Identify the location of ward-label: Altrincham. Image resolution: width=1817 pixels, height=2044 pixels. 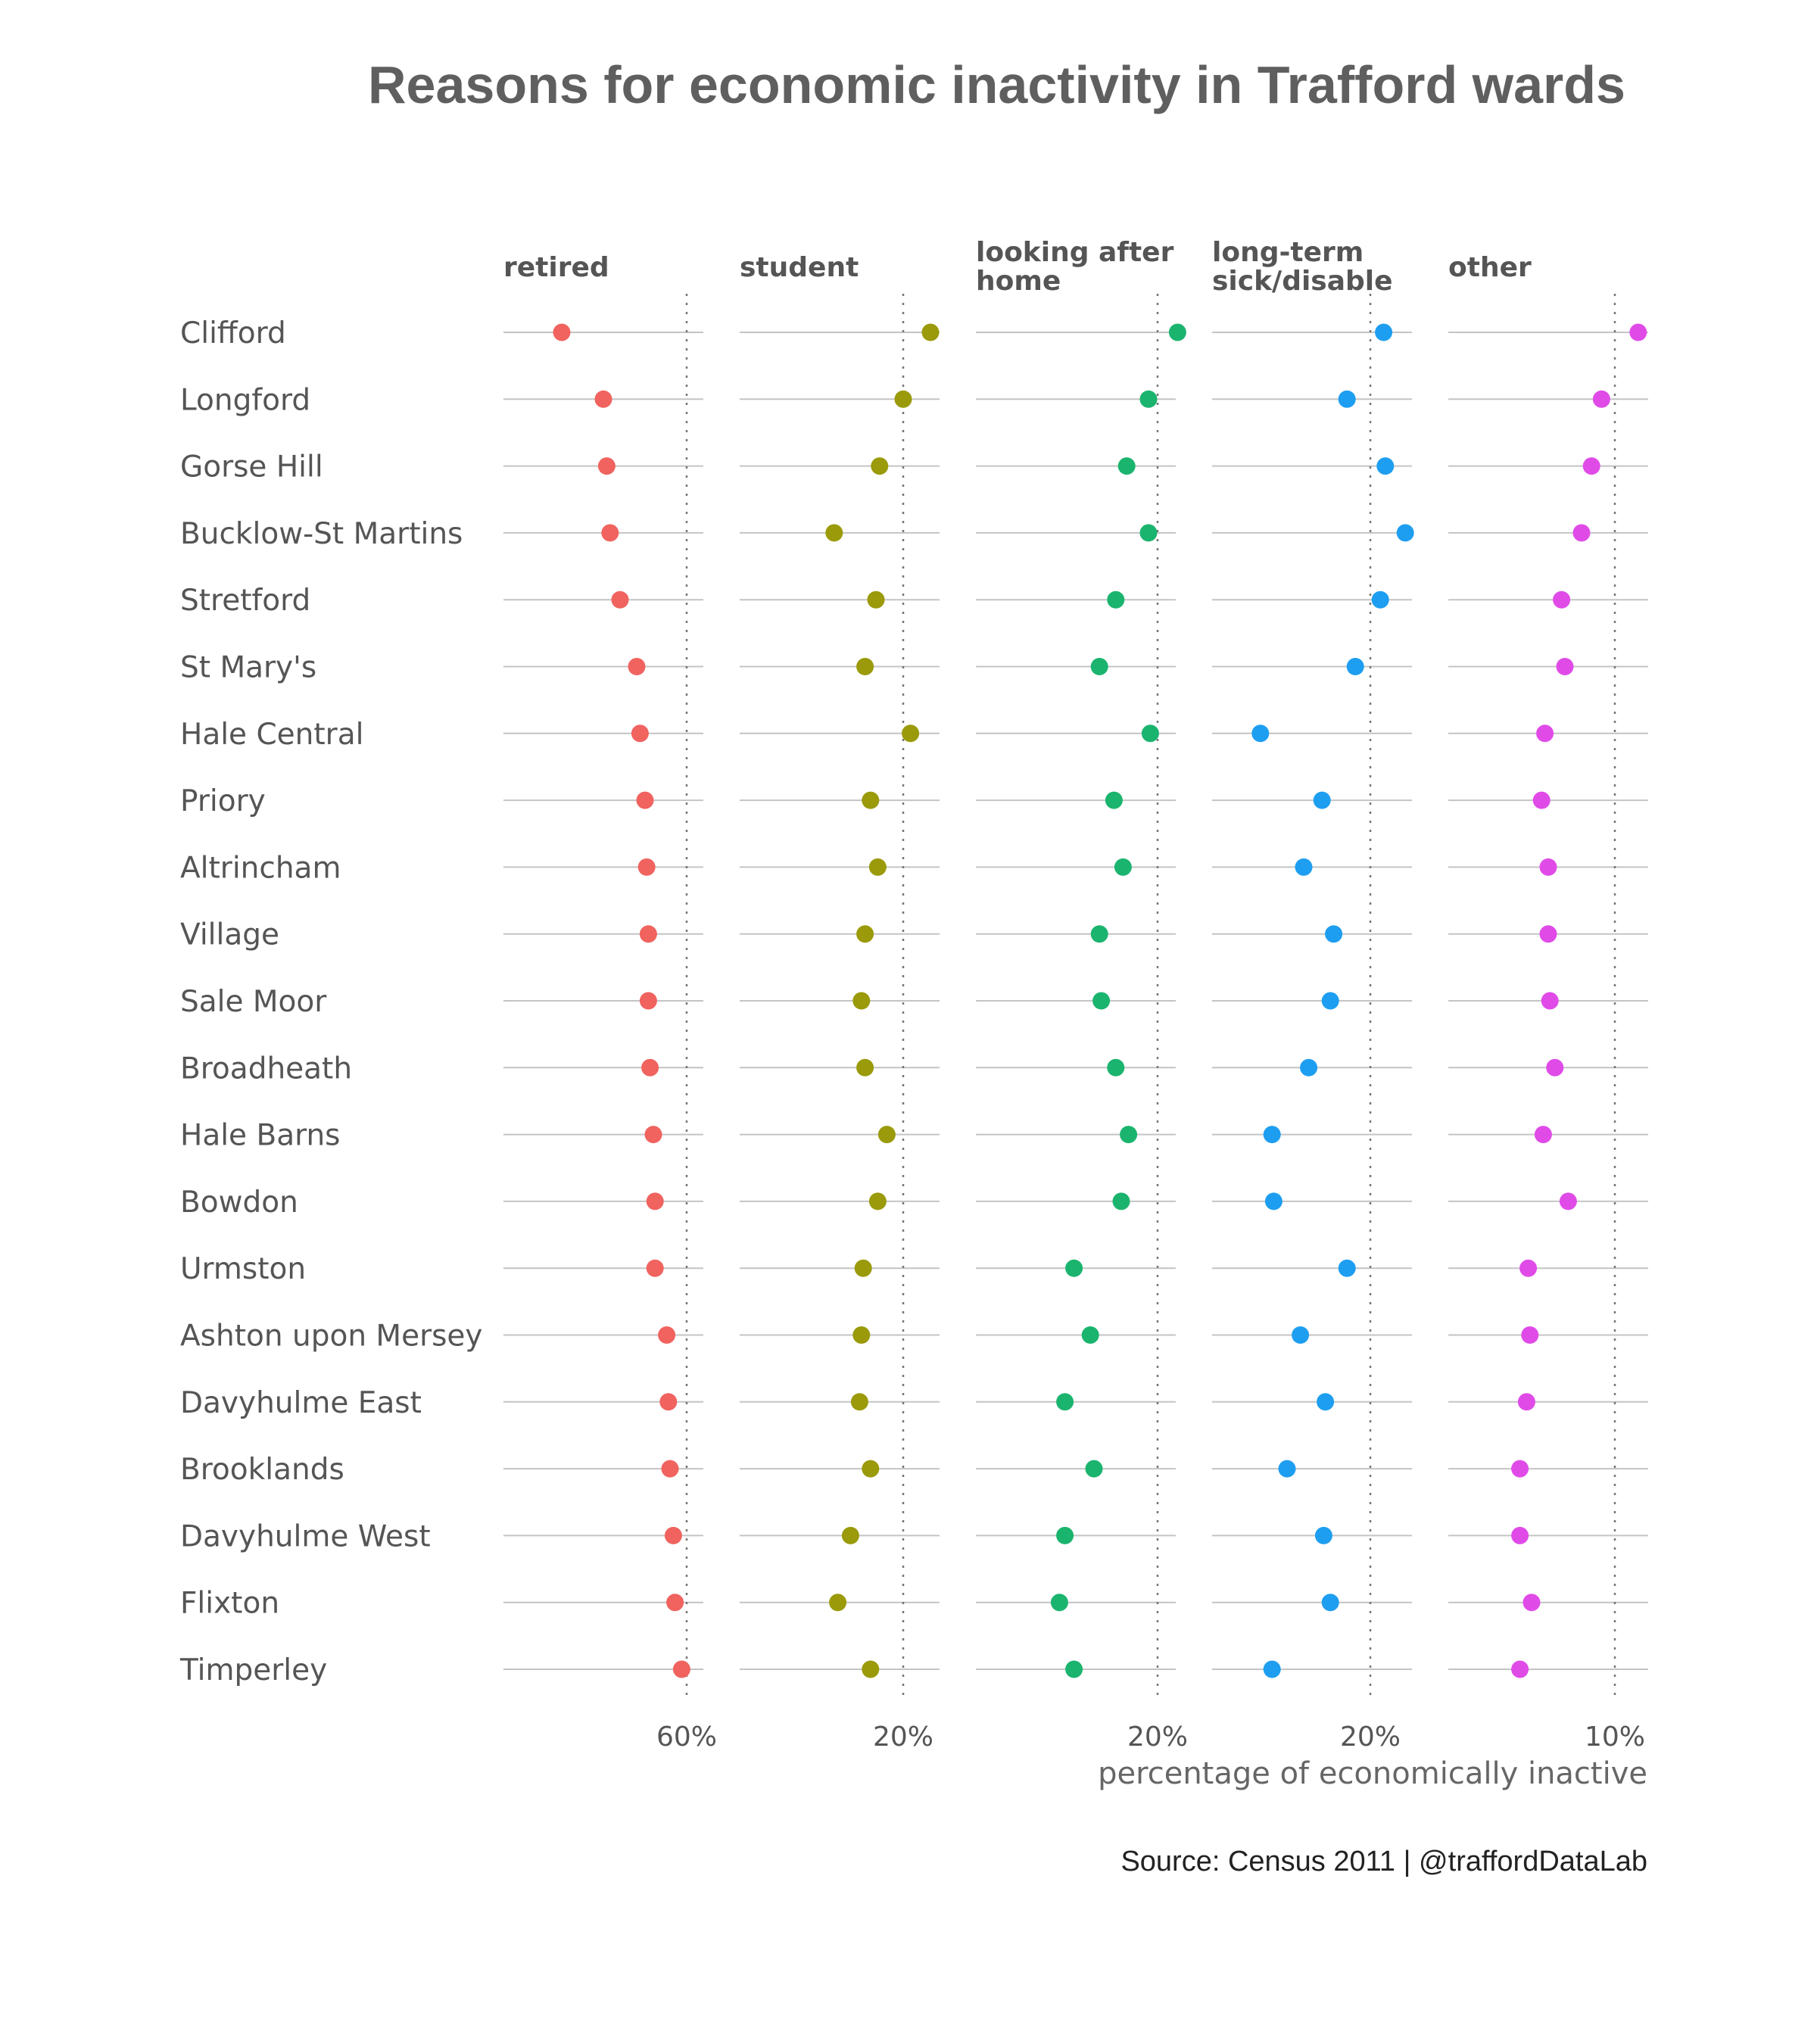
(260, 868).